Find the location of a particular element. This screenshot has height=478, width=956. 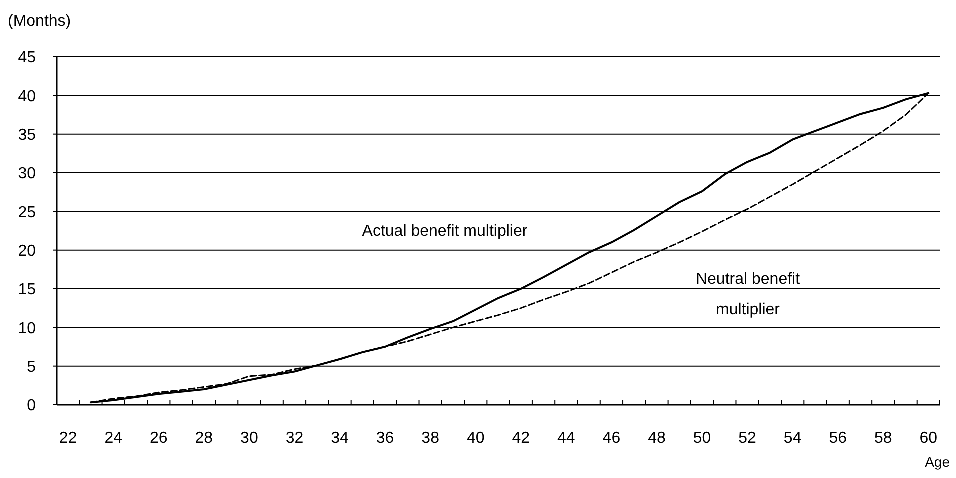

y-tick-label: 5 is located at coordinates (31, 367).